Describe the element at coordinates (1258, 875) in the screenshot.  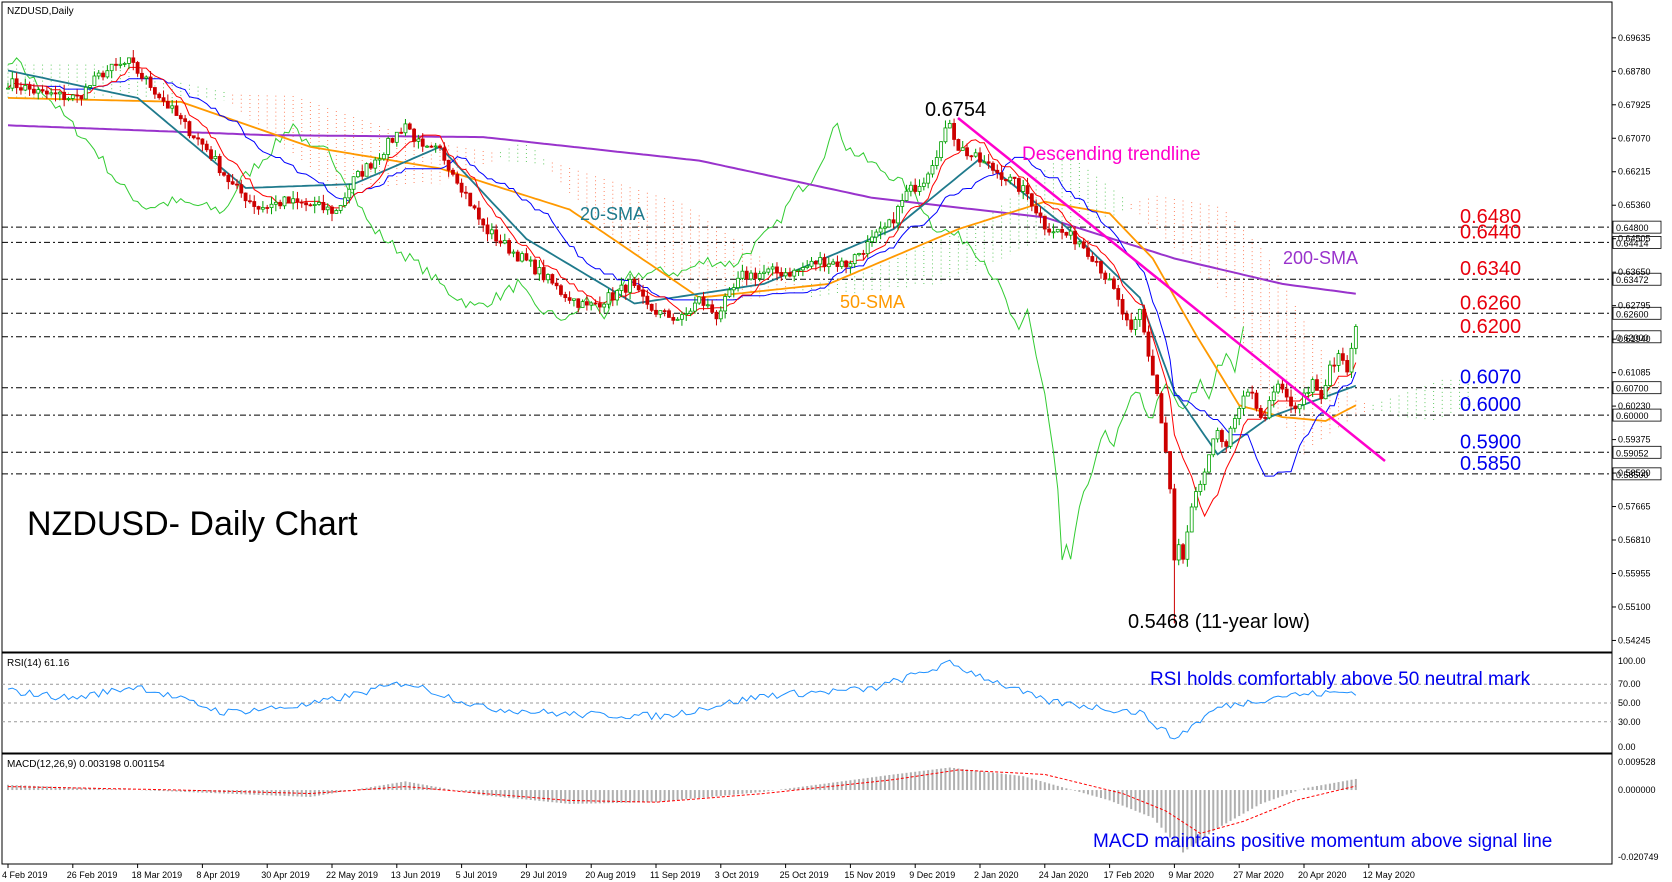
I see `date-tick-label: 27 Mar 2020` at that location.